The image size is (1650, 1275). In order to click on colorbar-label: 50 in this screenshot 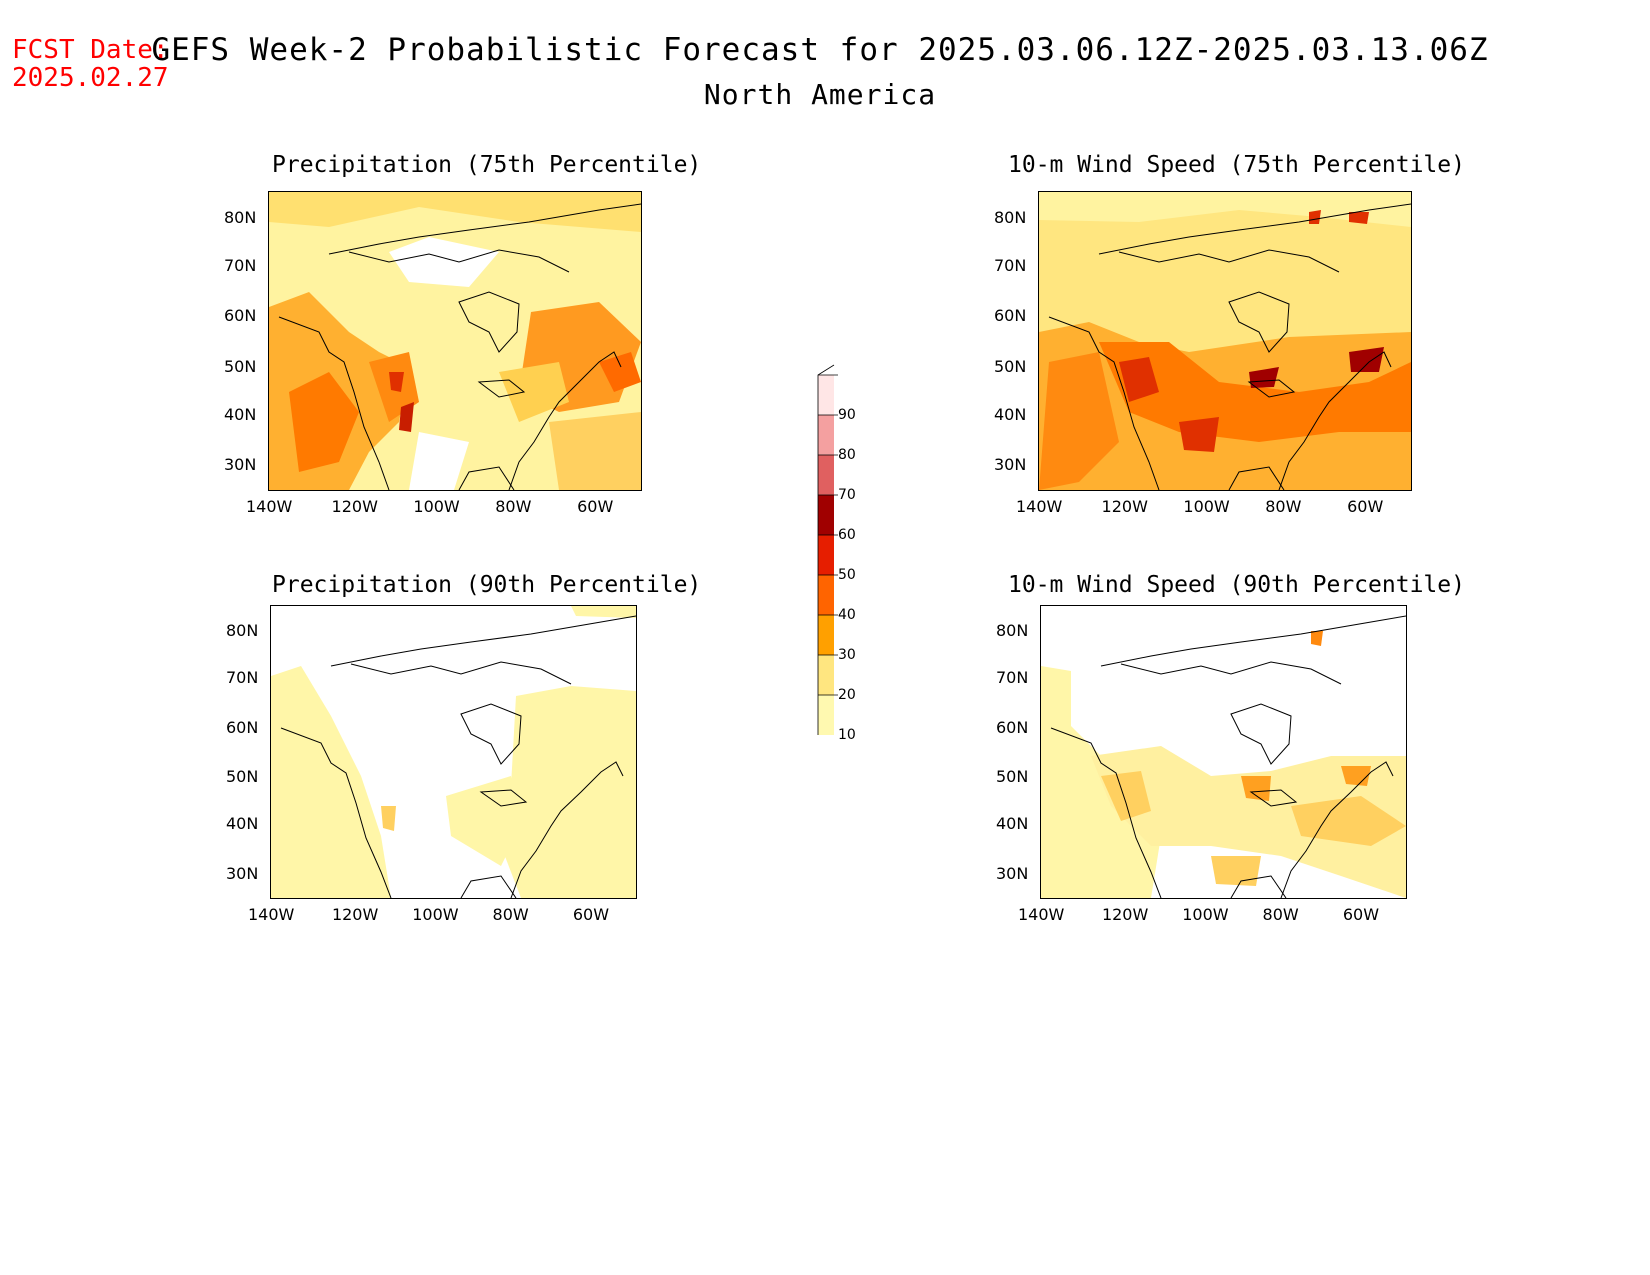, I will do `click(847, 575)`.